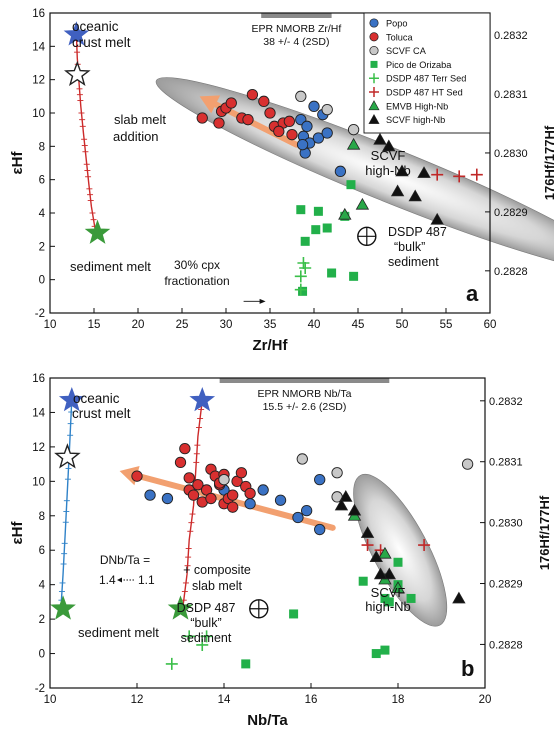  Describe the element at coordinates (101, 42) in the screenshot. I see `oceanic-crust-label: crust melt` at that location.